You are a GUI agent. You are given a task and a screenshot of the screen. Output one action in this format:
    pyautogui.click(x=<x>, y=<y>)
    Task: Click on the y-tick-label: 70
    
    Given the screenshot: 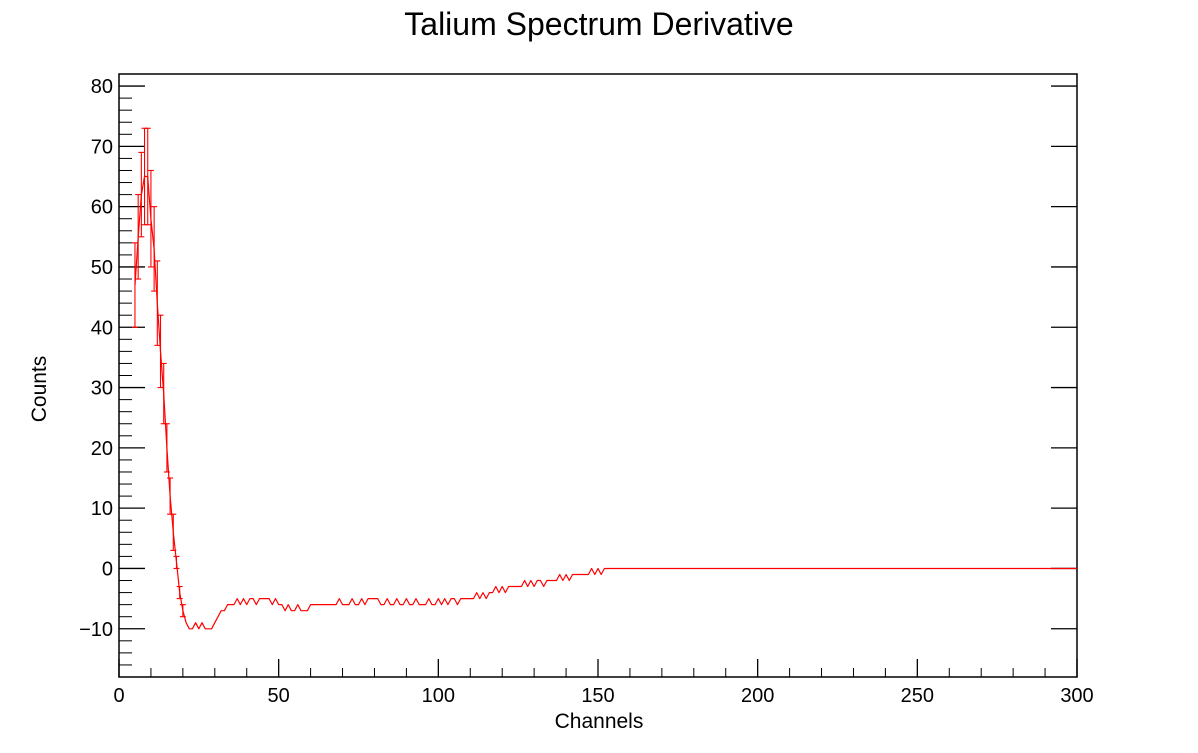 What is the action you would take?
    pyautogui.click(x=102, y=147)
    